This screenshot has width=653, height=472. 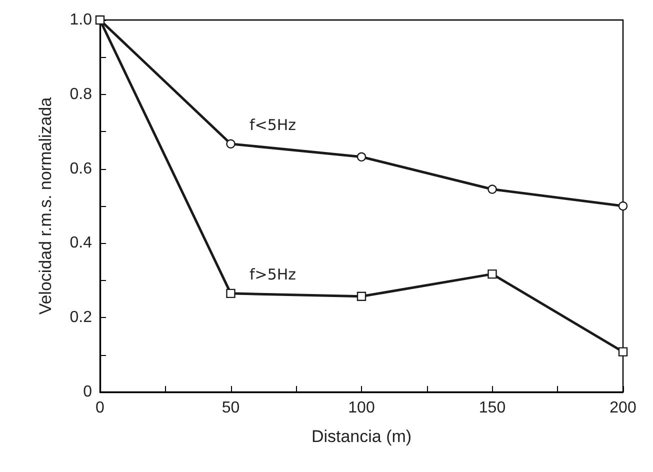 I want to click on y-tick-label: 0, so click(x=87, y=392).